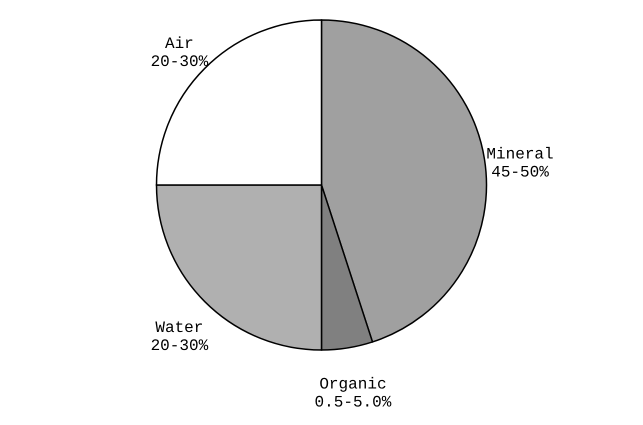 This screenshot has height=425, width=643. What do you see at coordinates (179, 328) in the screenshot?
I see `slice-label: Water` at bounding box center [179, 328].